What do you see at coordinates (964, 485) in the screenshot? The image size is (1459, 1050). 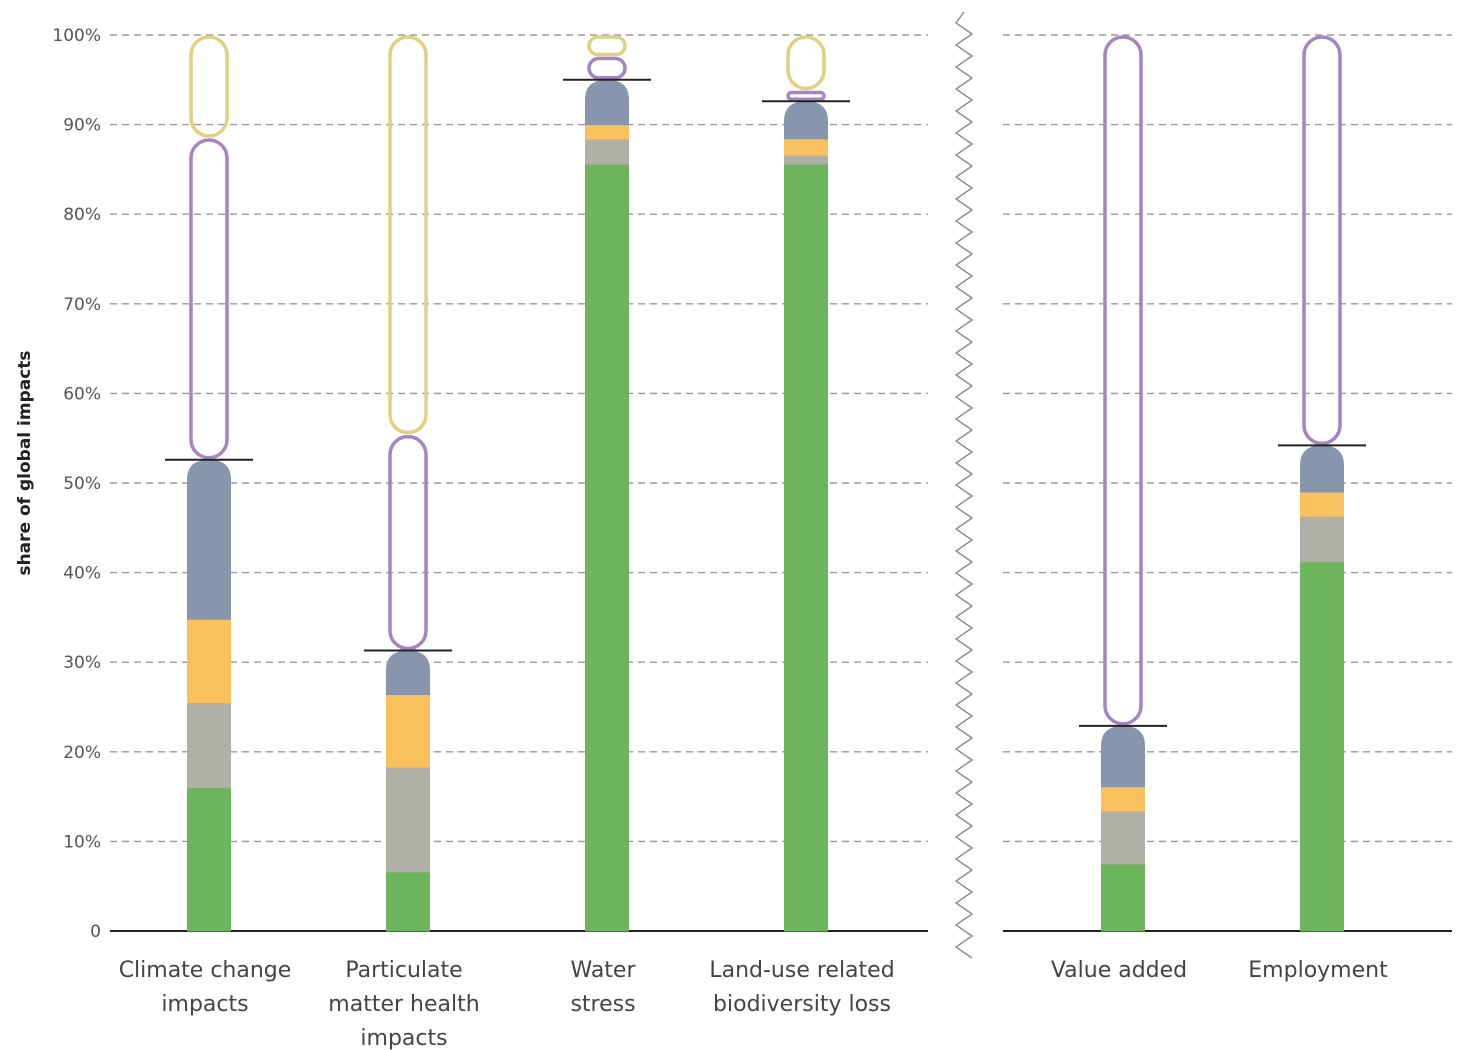 I see `axis-break-zigzag` at bounding box center [964, 485].